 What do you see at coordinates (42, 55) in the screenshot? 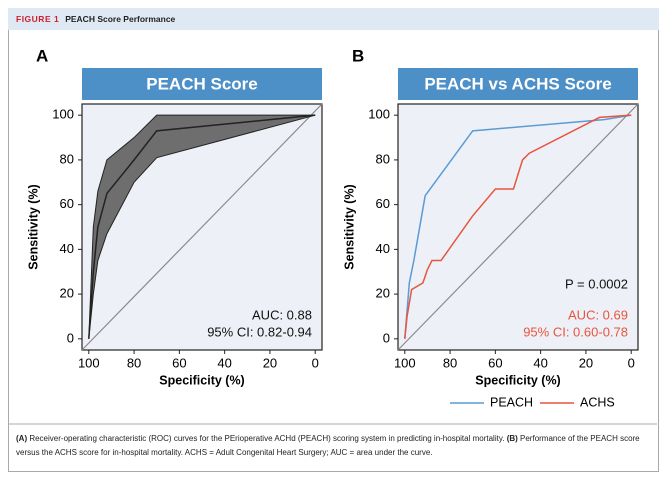
I see `panel-label: A` at bounding box center [42, 55].